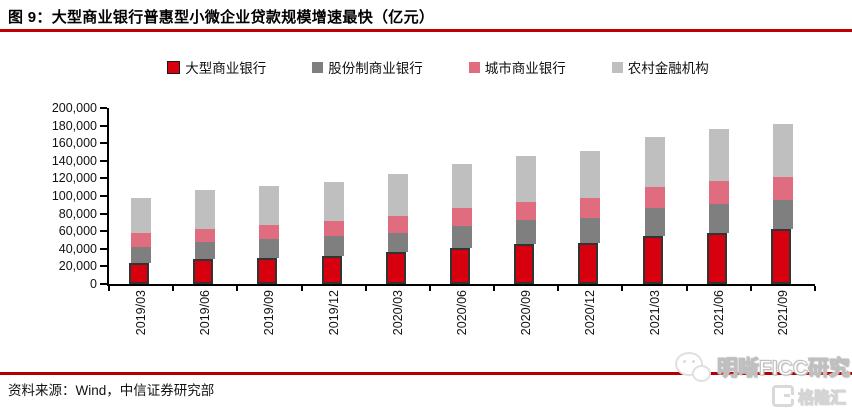  What do you see at coordinates (693, 367) in the screenshot?
I see `wechat-icon` at bounding box center [693, 367].